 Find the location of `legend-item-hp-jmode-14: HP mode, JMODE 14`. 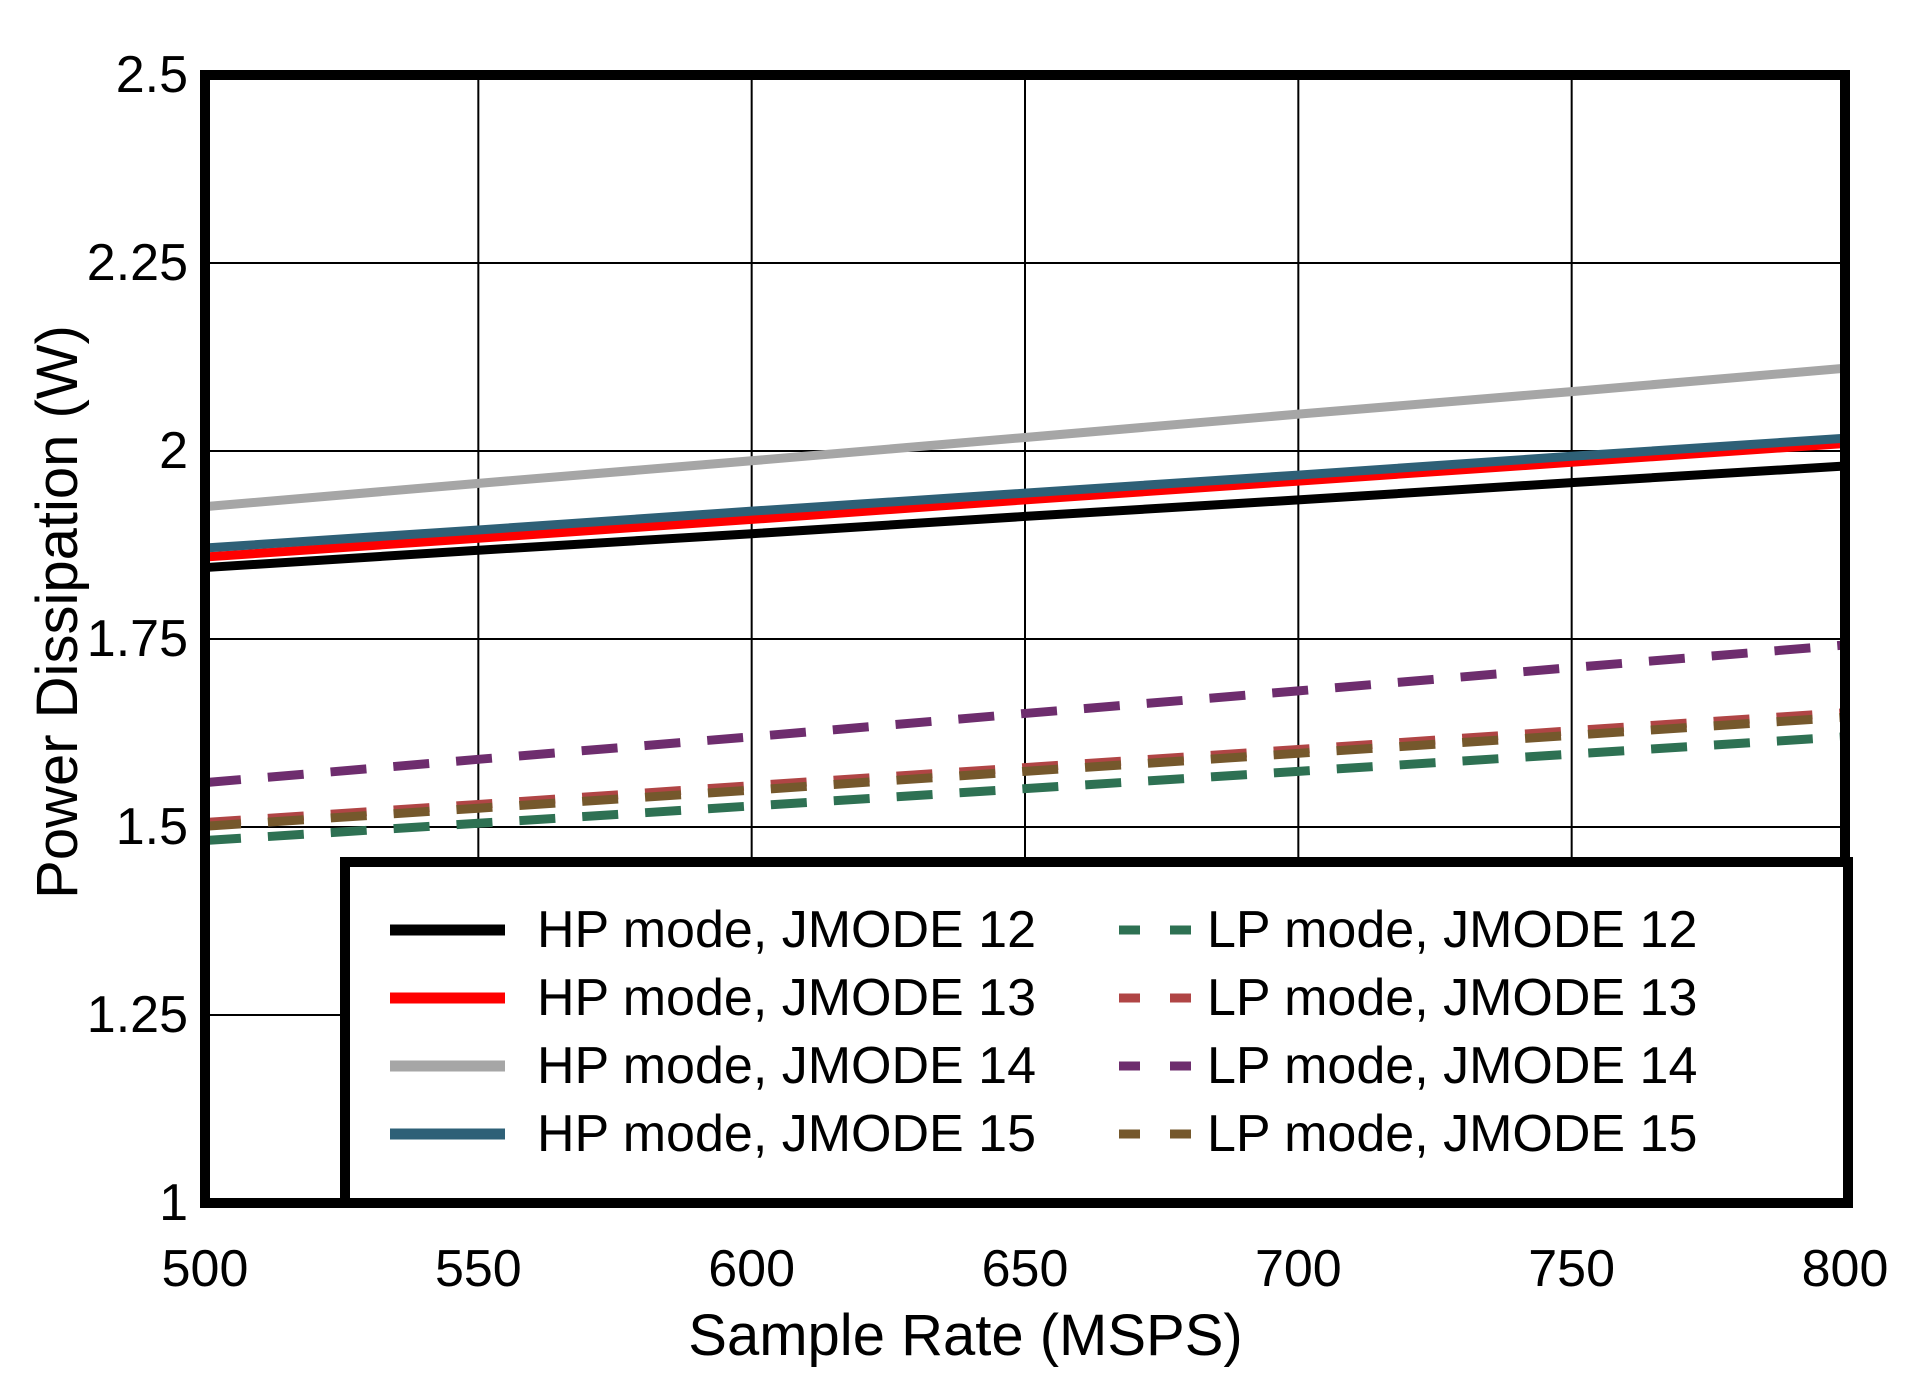

legend-item-hp-jmode-14: HP mode, JMODE 14 is located at coordinates (713, 1066).